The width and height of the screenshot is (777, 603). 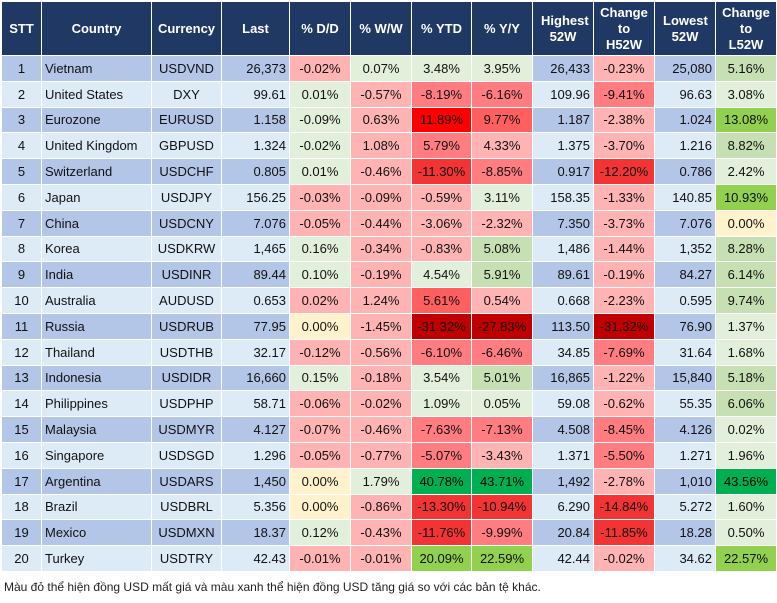 I want to click on cell-high: 113.50, so click(x=563, y=326).